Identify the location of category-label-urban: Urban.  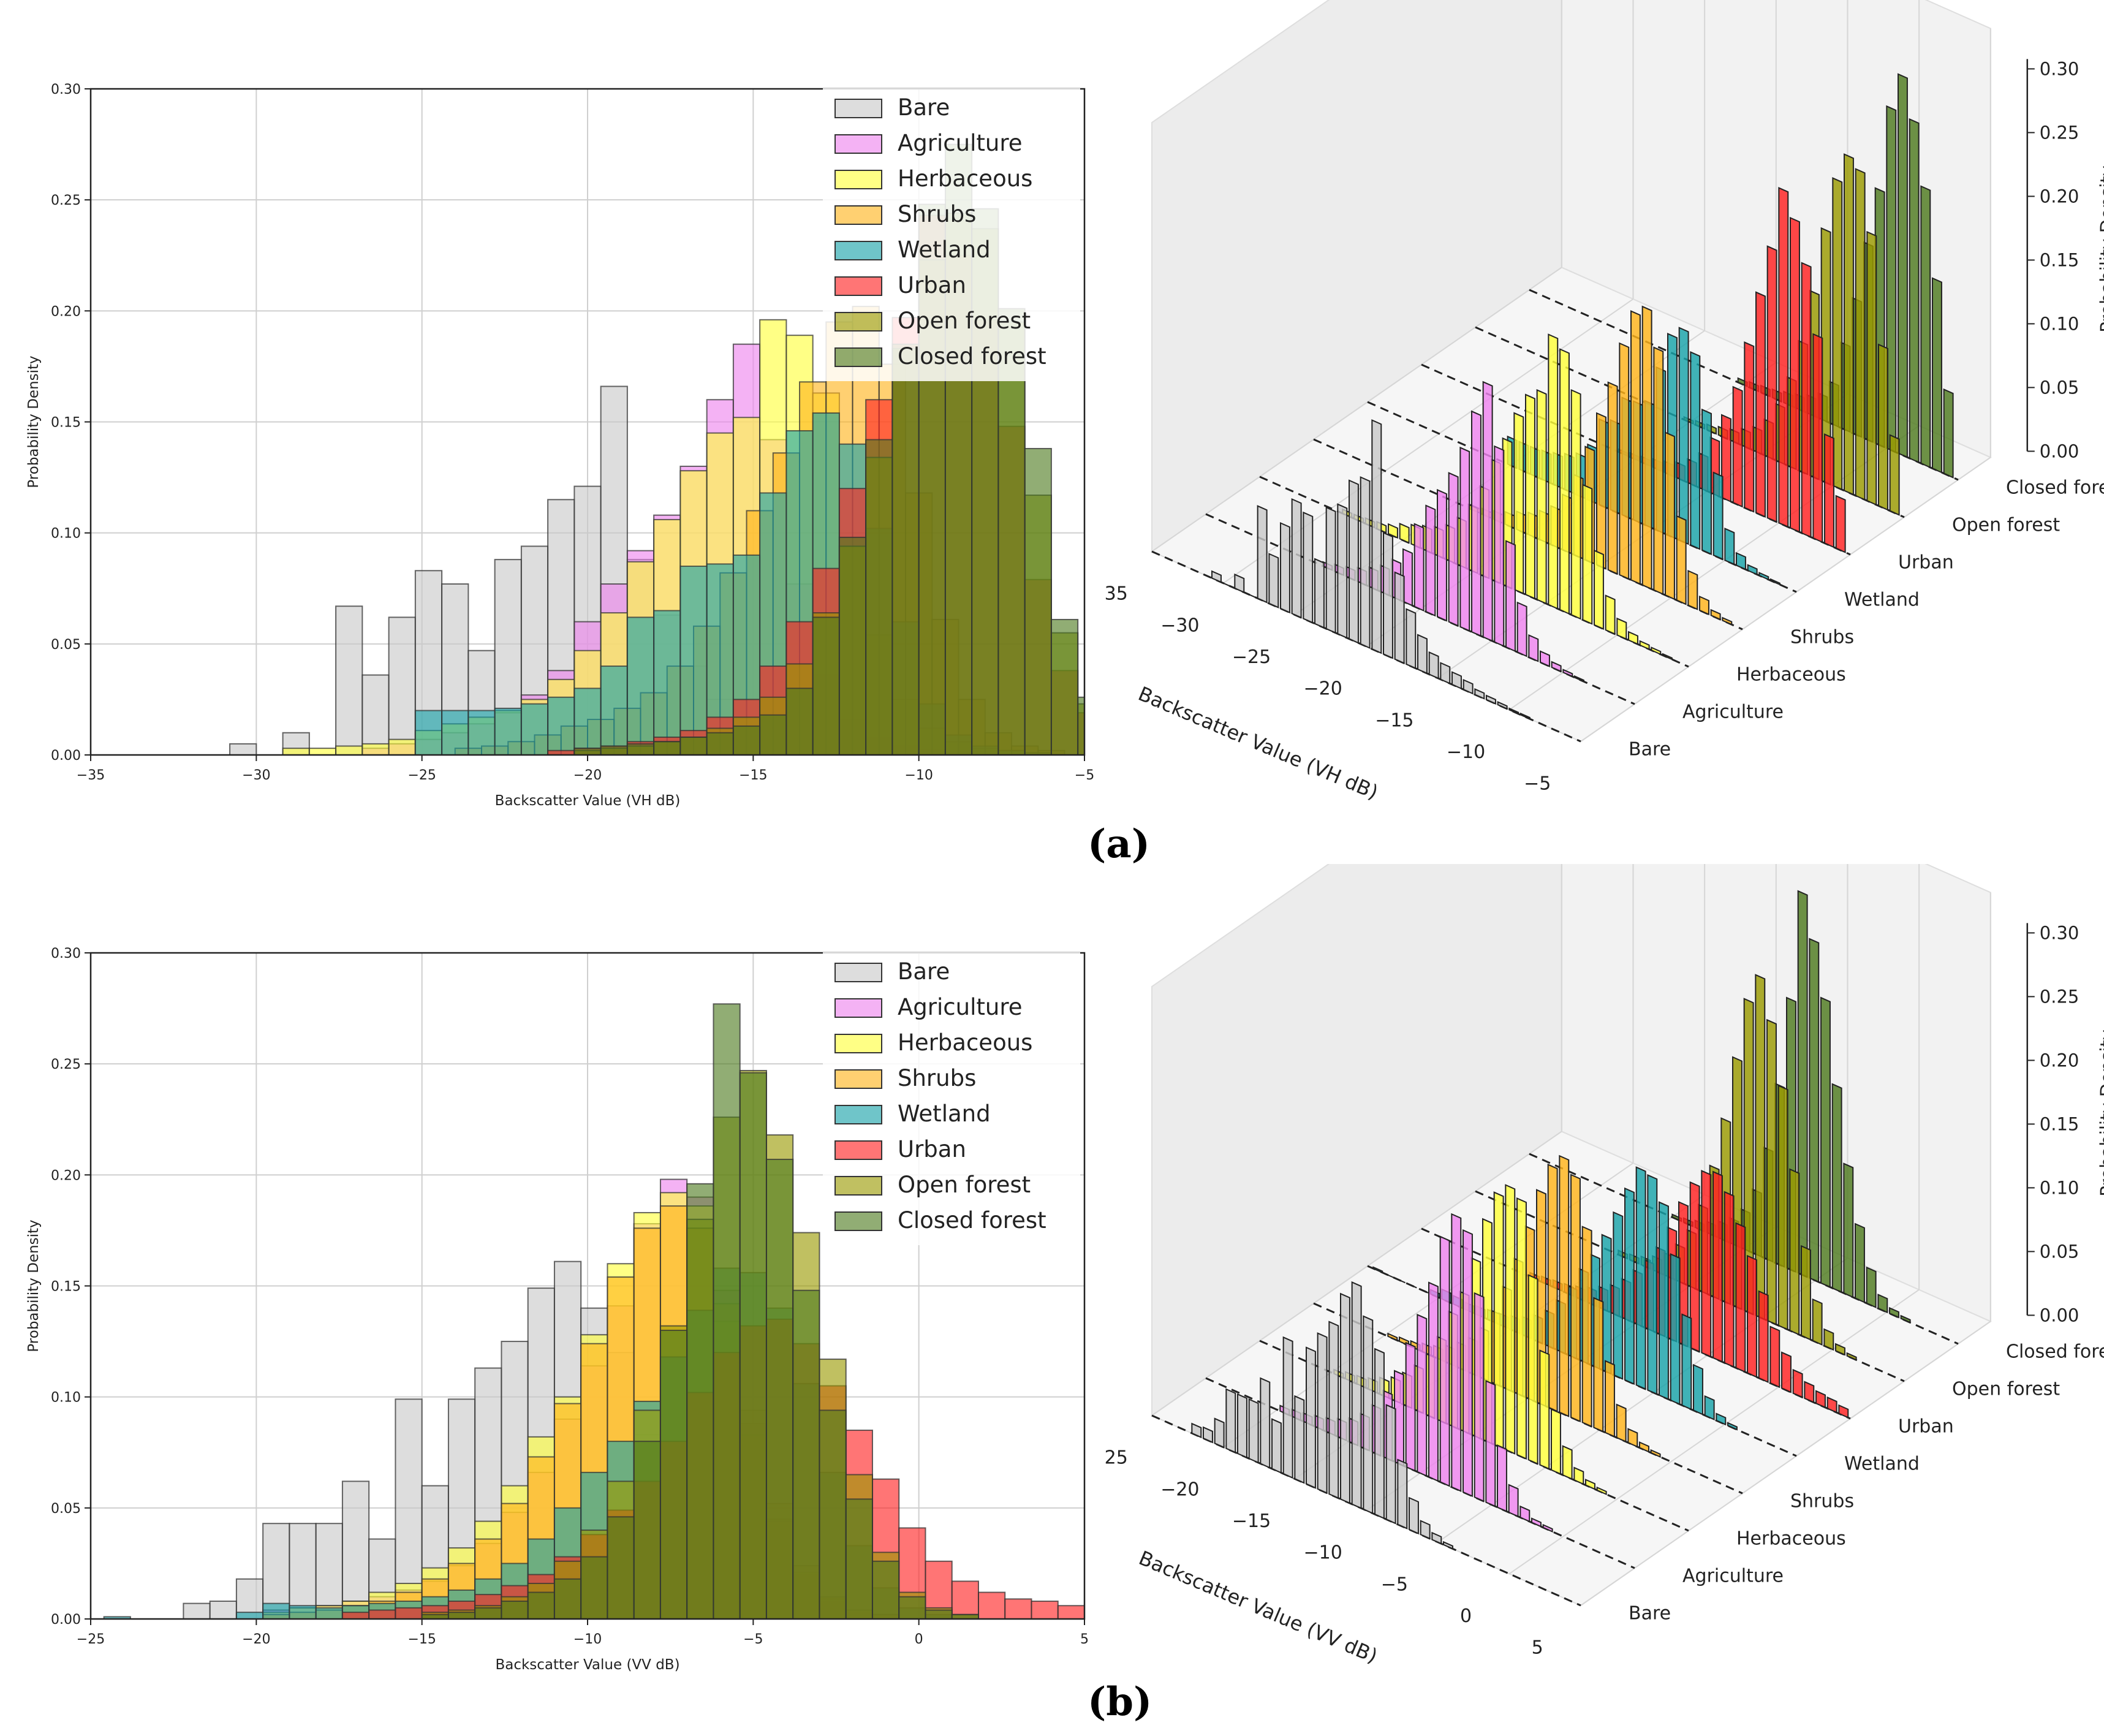
(1926, 562).